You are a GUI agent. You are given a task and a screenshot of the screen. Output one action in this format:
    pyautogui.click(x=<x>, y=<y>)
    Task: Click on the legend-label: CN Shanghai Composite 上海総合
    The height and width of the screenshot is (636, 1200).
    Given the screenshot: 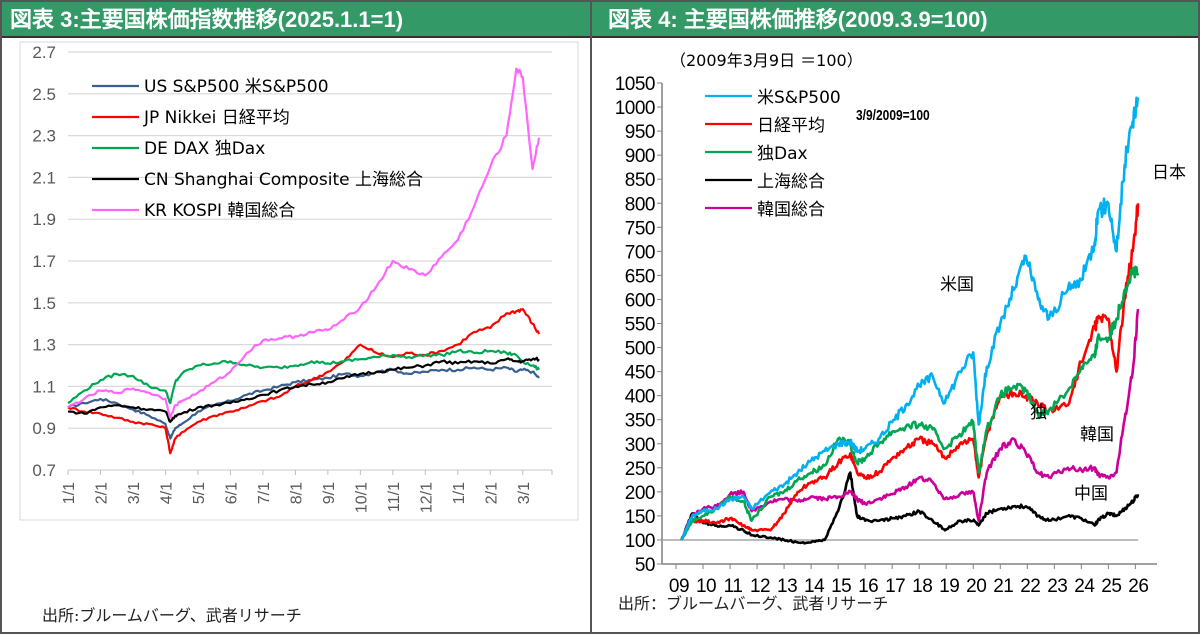 What is the action you would take?
    pyautogui.click(x=283, y=180)
    